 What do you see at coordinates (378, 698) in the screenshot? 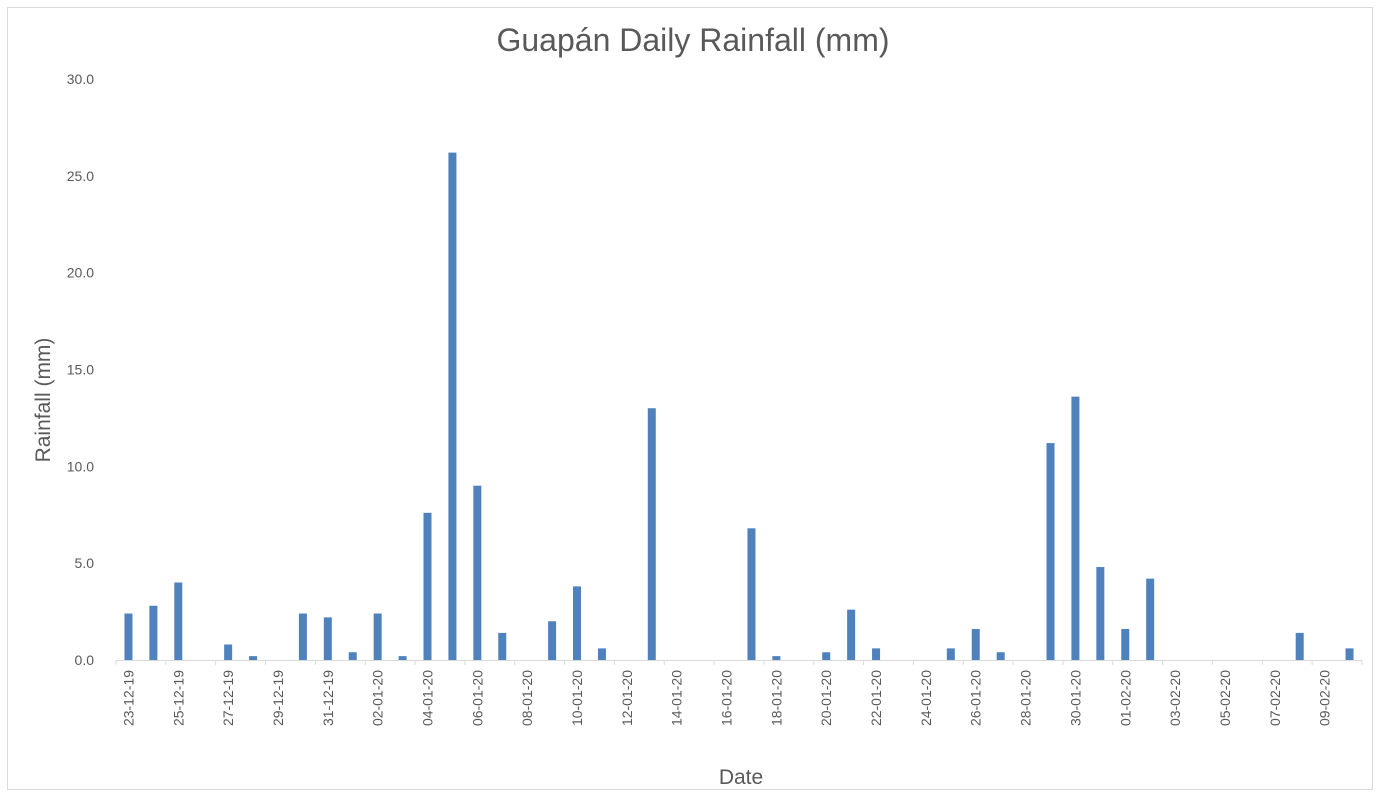
I see `x-tick-label: 02-01-20` at bounding box center [378, 698].